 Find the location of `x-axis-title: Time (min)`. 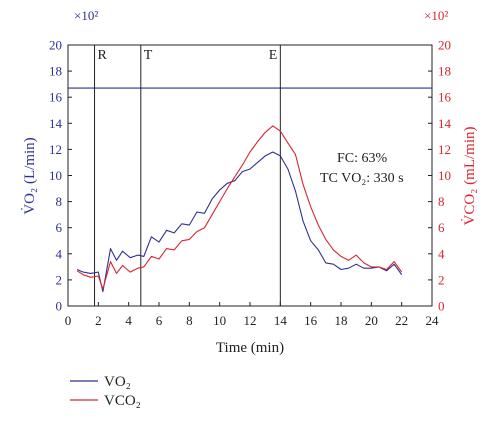

x-axis-title: Time (min) is located at coordinates (250, 348).